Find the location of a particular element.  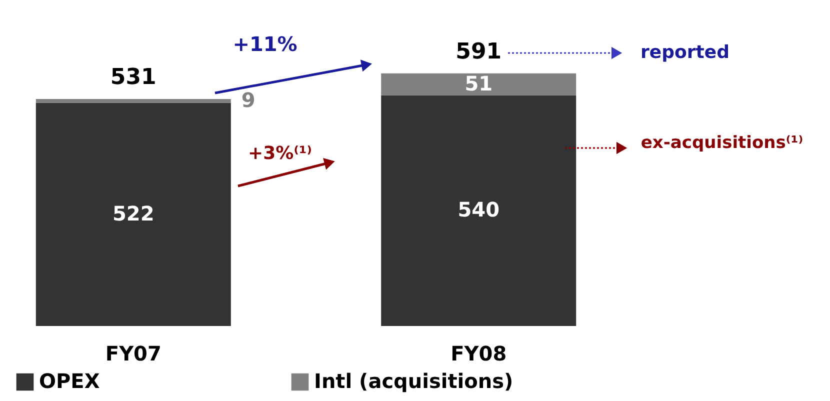

data-label: 540 is located at coordinates (479, 210).